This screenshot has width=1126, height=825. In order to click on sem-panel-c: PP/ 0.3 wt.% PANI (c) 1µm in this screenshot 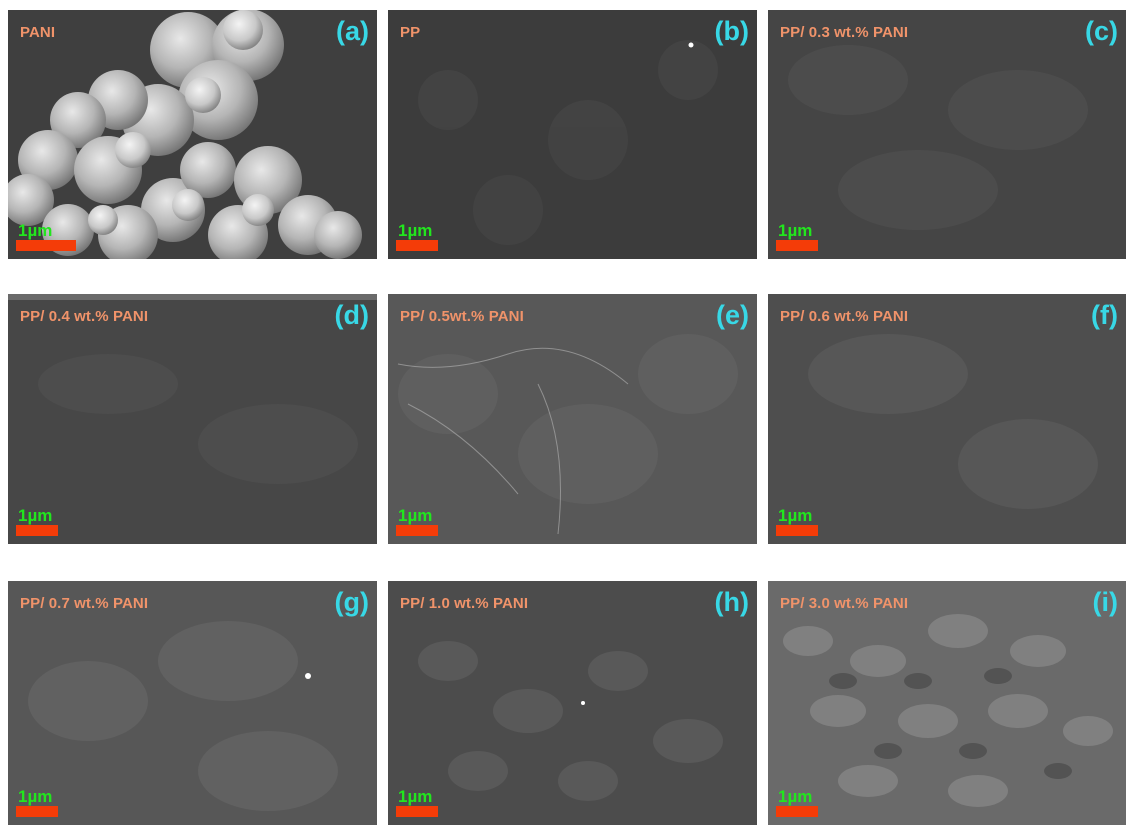, I will do `click(947, 134)`.